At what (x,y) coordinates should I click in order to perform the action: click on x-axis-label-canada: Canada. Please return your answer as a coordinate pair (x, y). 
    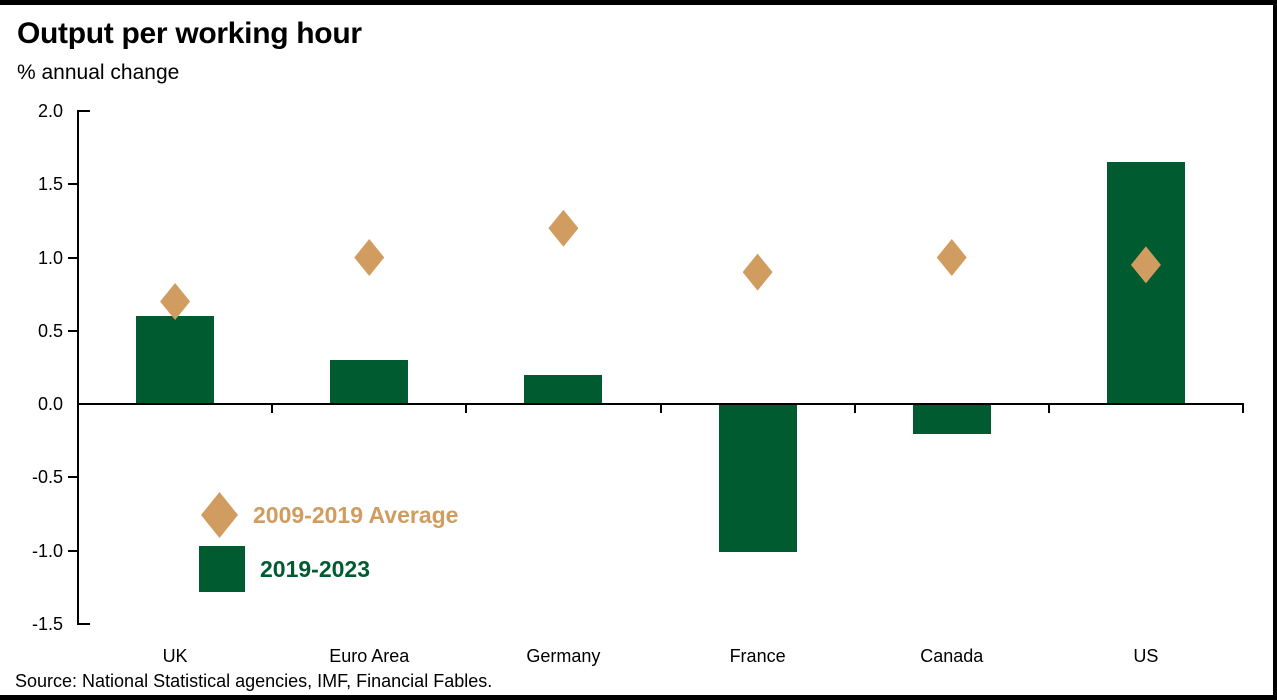
    Looking at the image, I should click on (952, 656).